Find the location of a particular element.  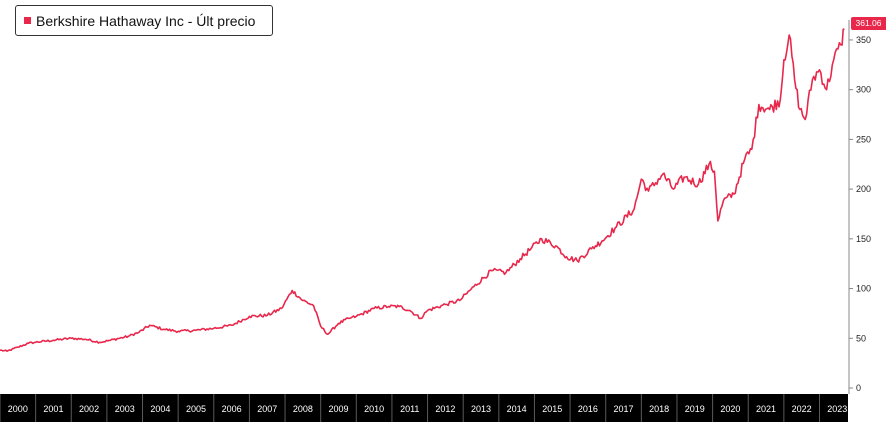

y-axis: 0 50 100 150 200 250 300 350 is located at coordinates (859, 207).